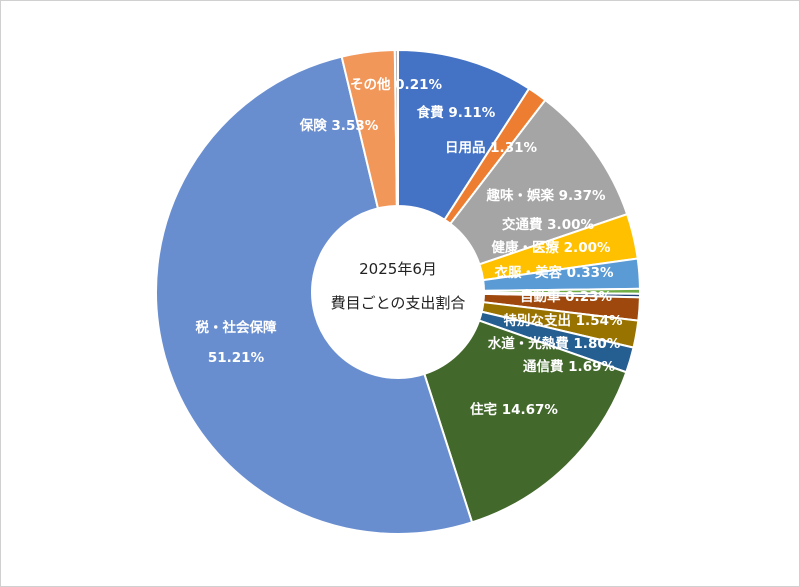 The width and height of the screenshot is (800, 587). Describe the element at coordinates (396, 84) in the screenshot. I see `slice-label-13: その他 0.21%` at that location.